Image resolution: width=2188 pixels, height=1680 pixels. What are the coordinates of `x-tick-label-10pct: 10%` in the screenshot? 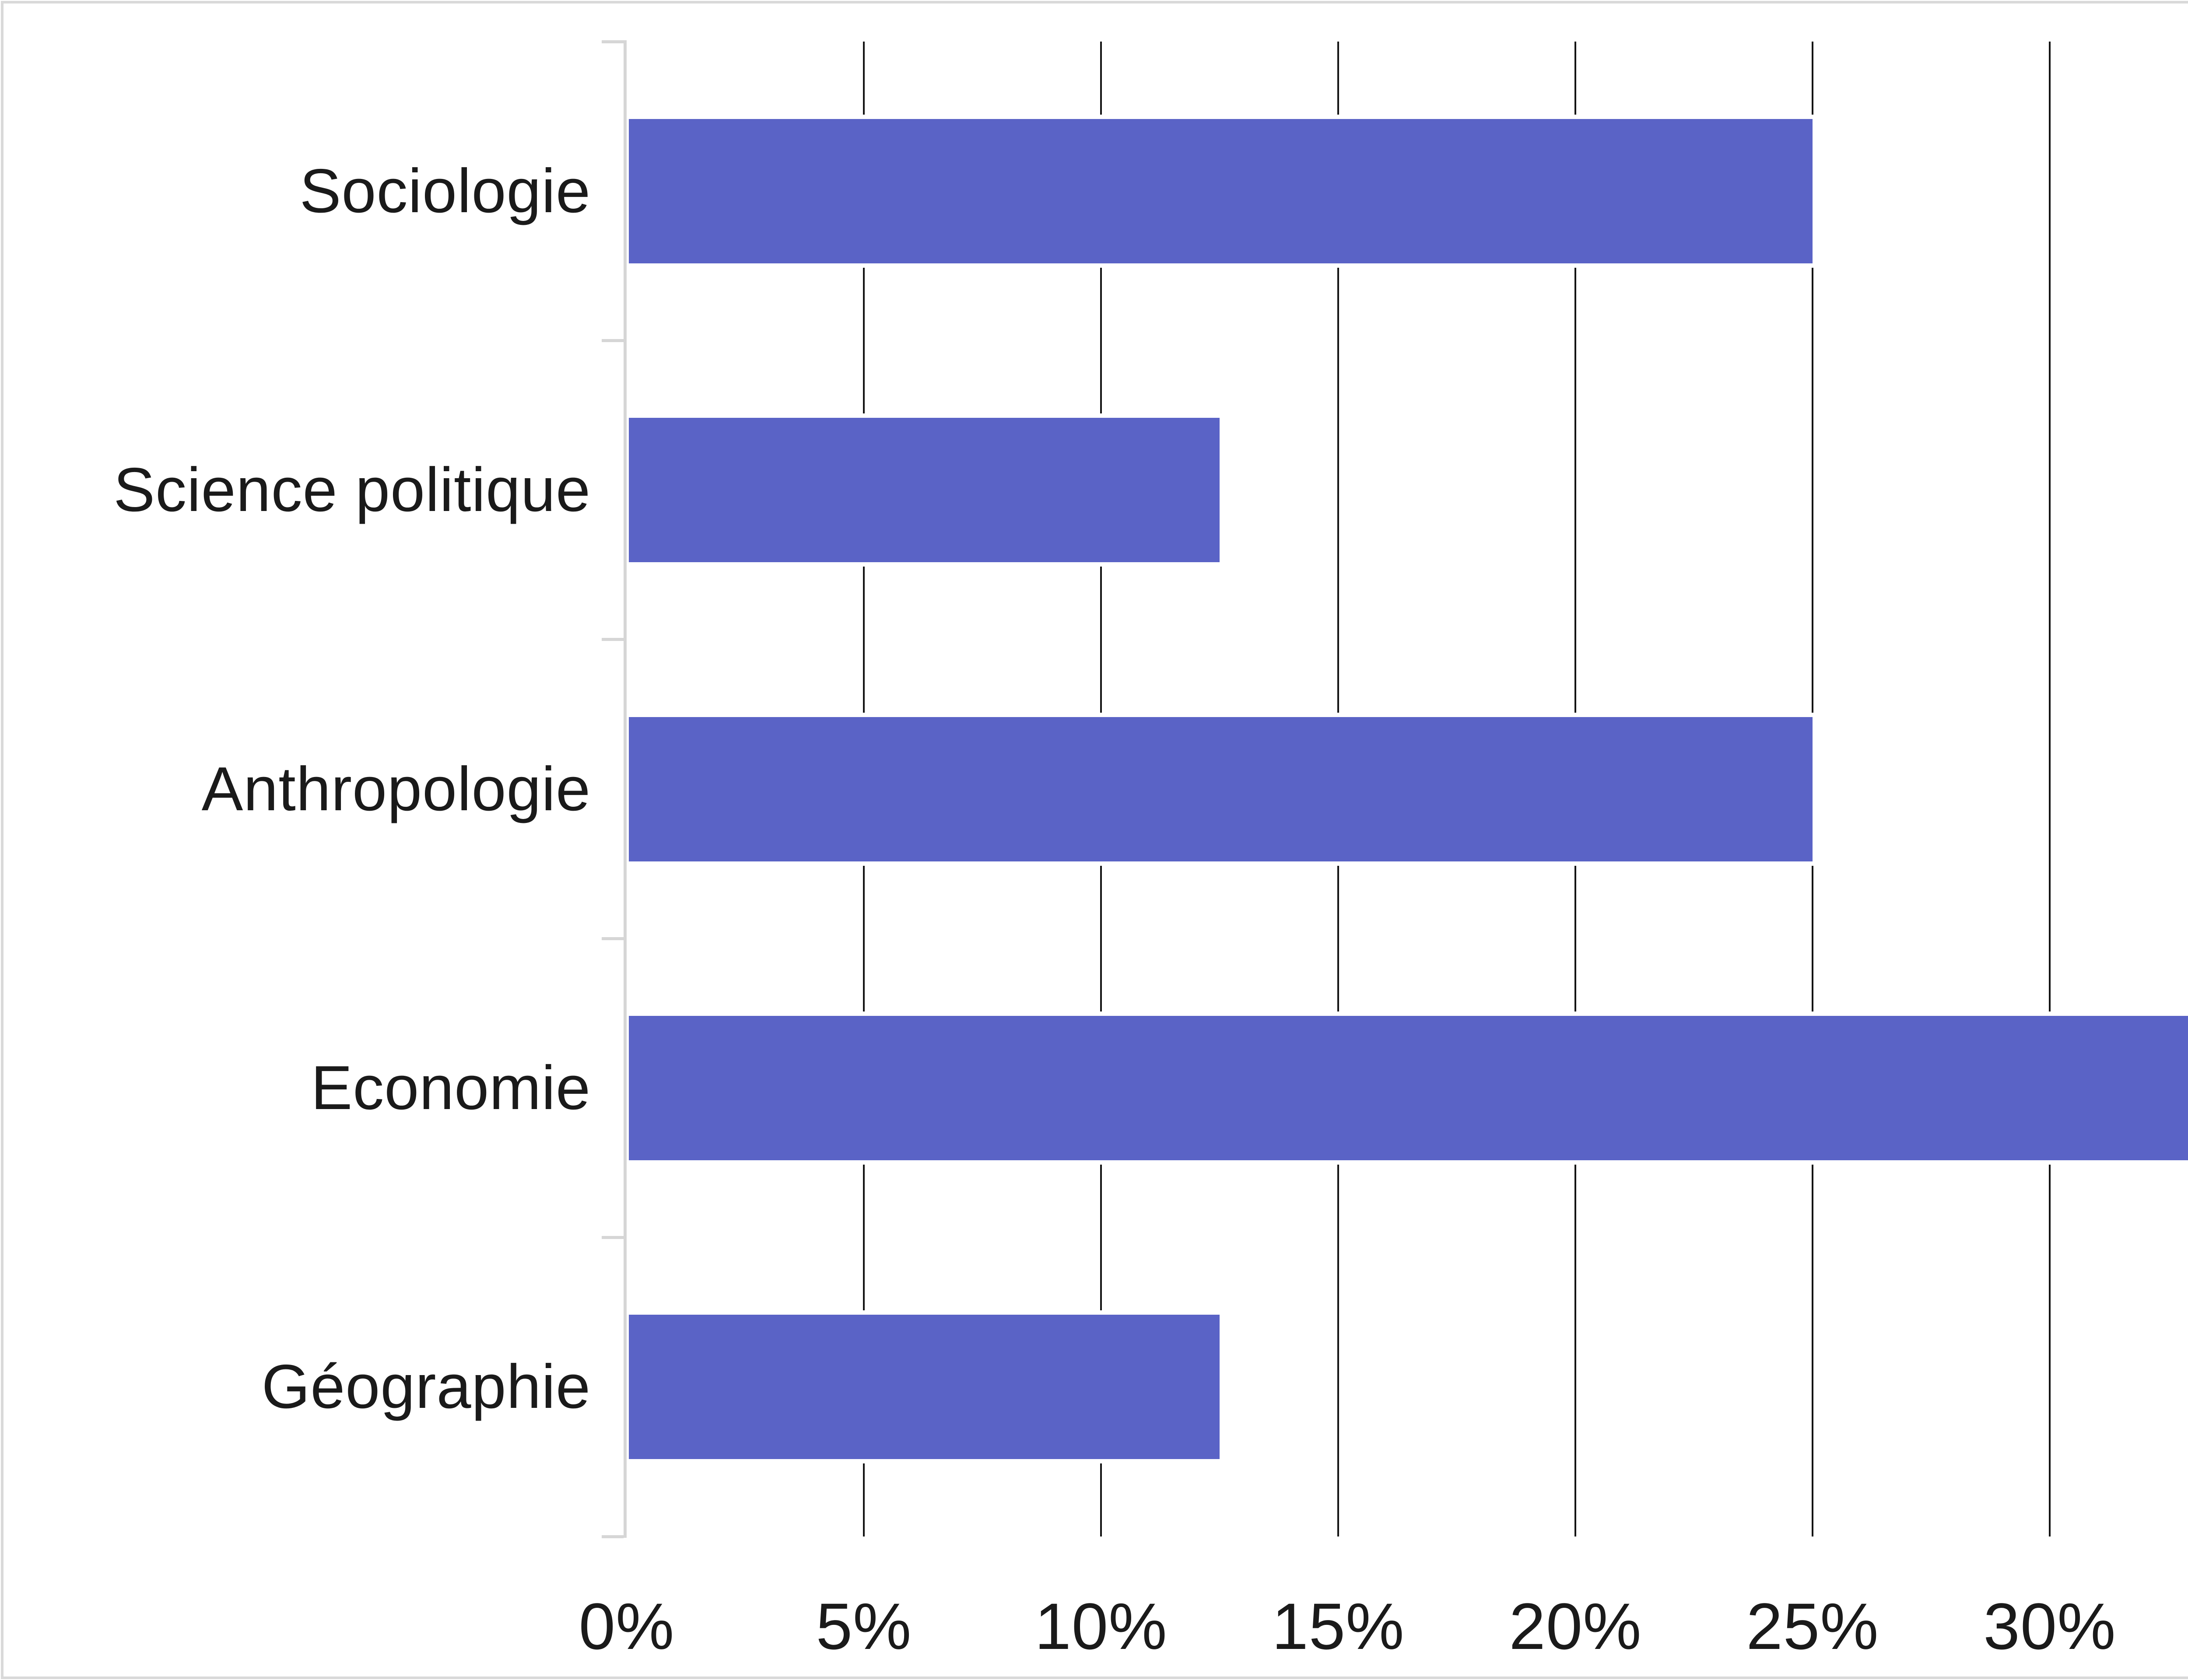 It's located at (1101, 1626).